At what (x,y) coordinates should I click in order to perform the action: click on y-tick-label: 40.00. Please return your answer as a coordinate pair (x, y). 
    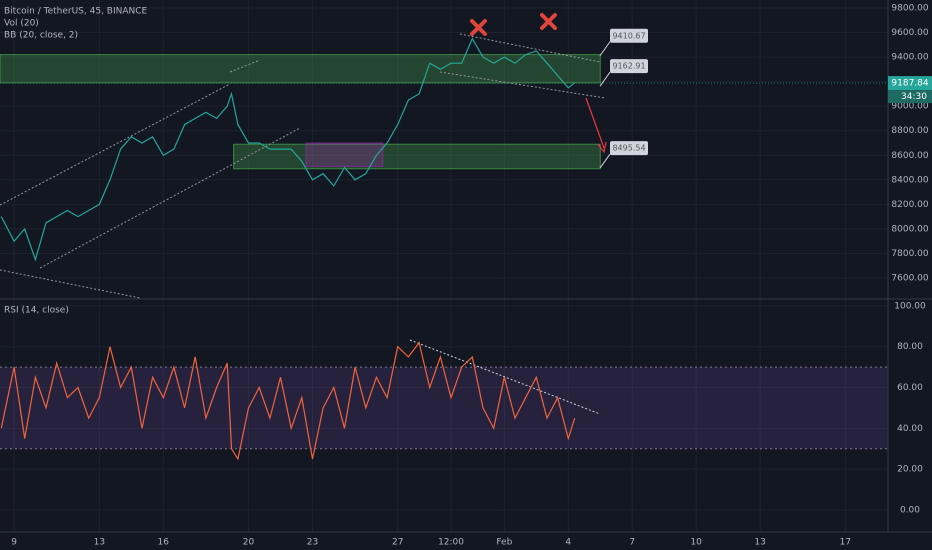
    Looking at the image, I should click on (910, 429).